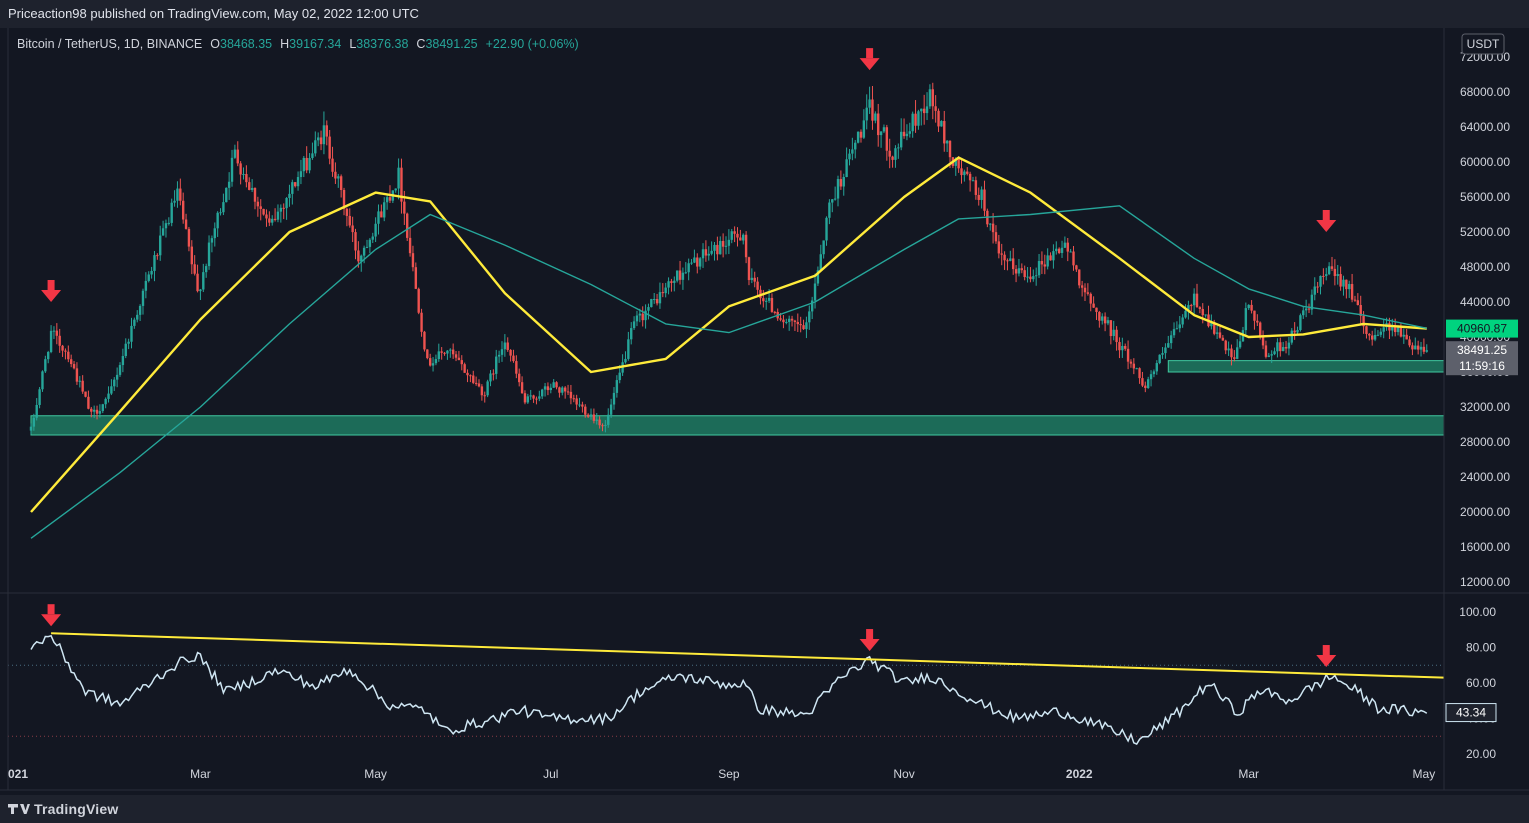 The image size is (1529, 823). I want to click on oscillator-trendline, so click(748, 655).